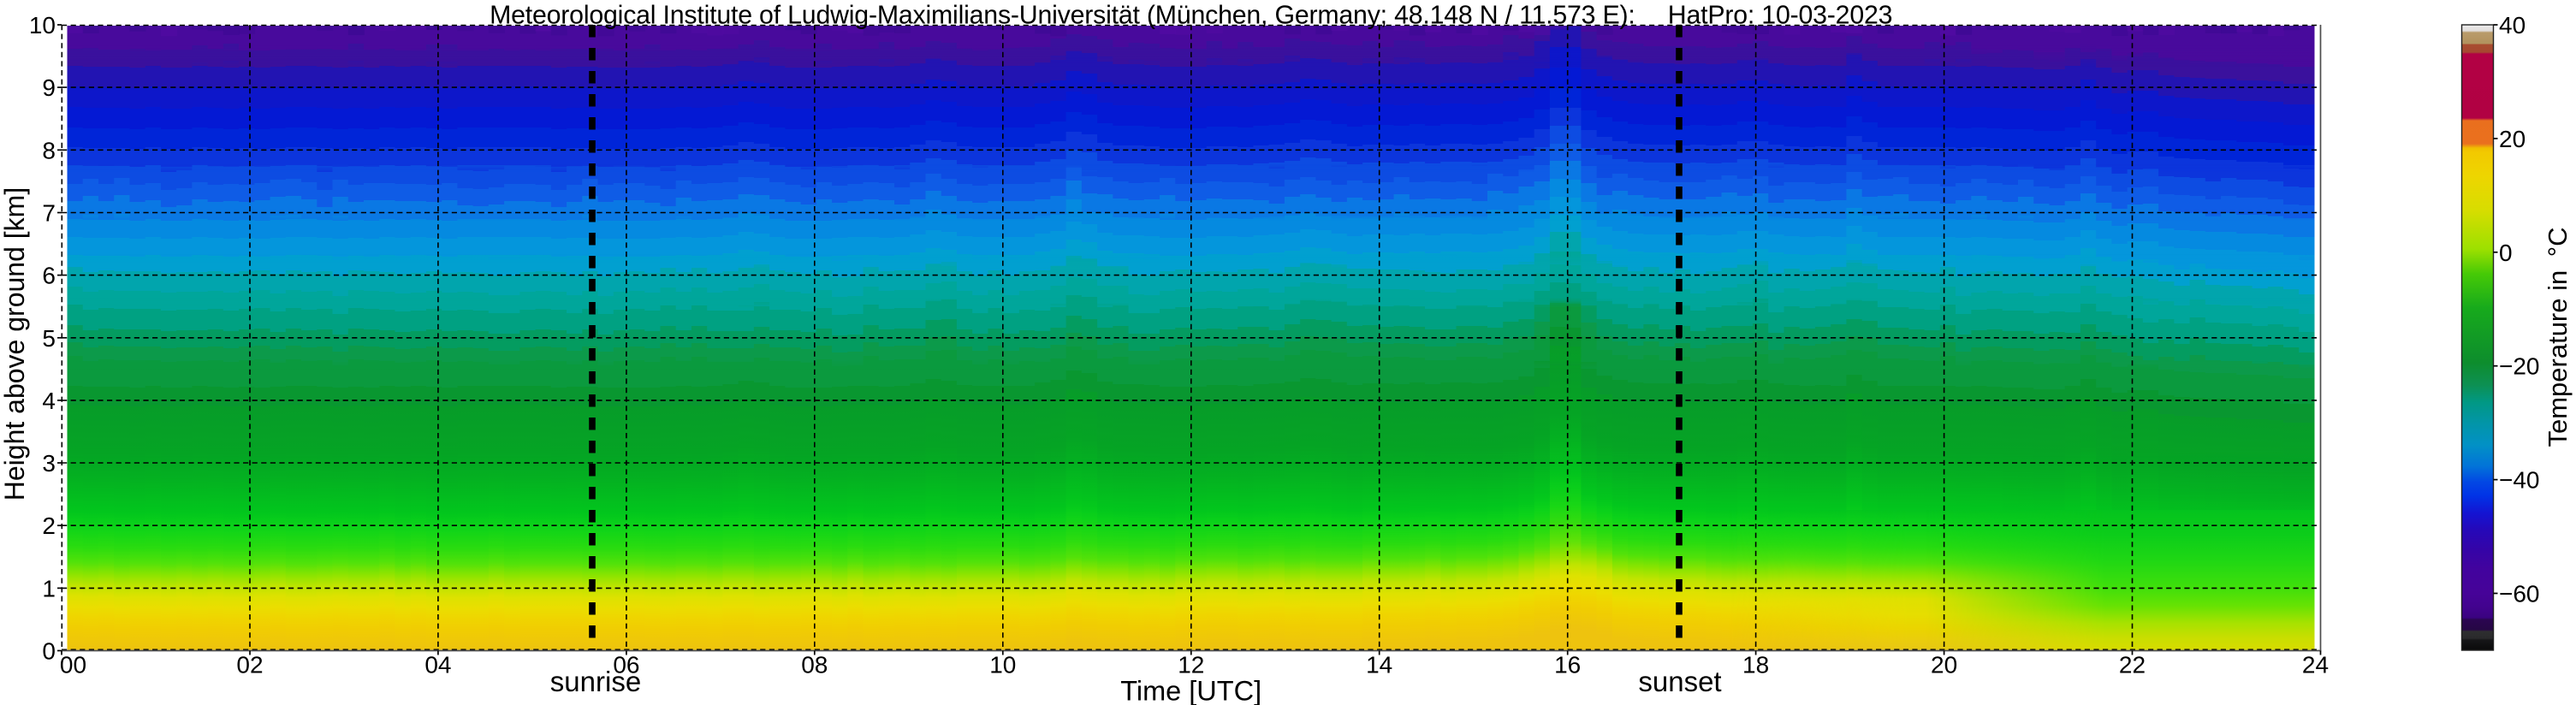  Describe the element at coordinates (2519, 480) in the screenshot. I see `svg-text: −40` at that location.